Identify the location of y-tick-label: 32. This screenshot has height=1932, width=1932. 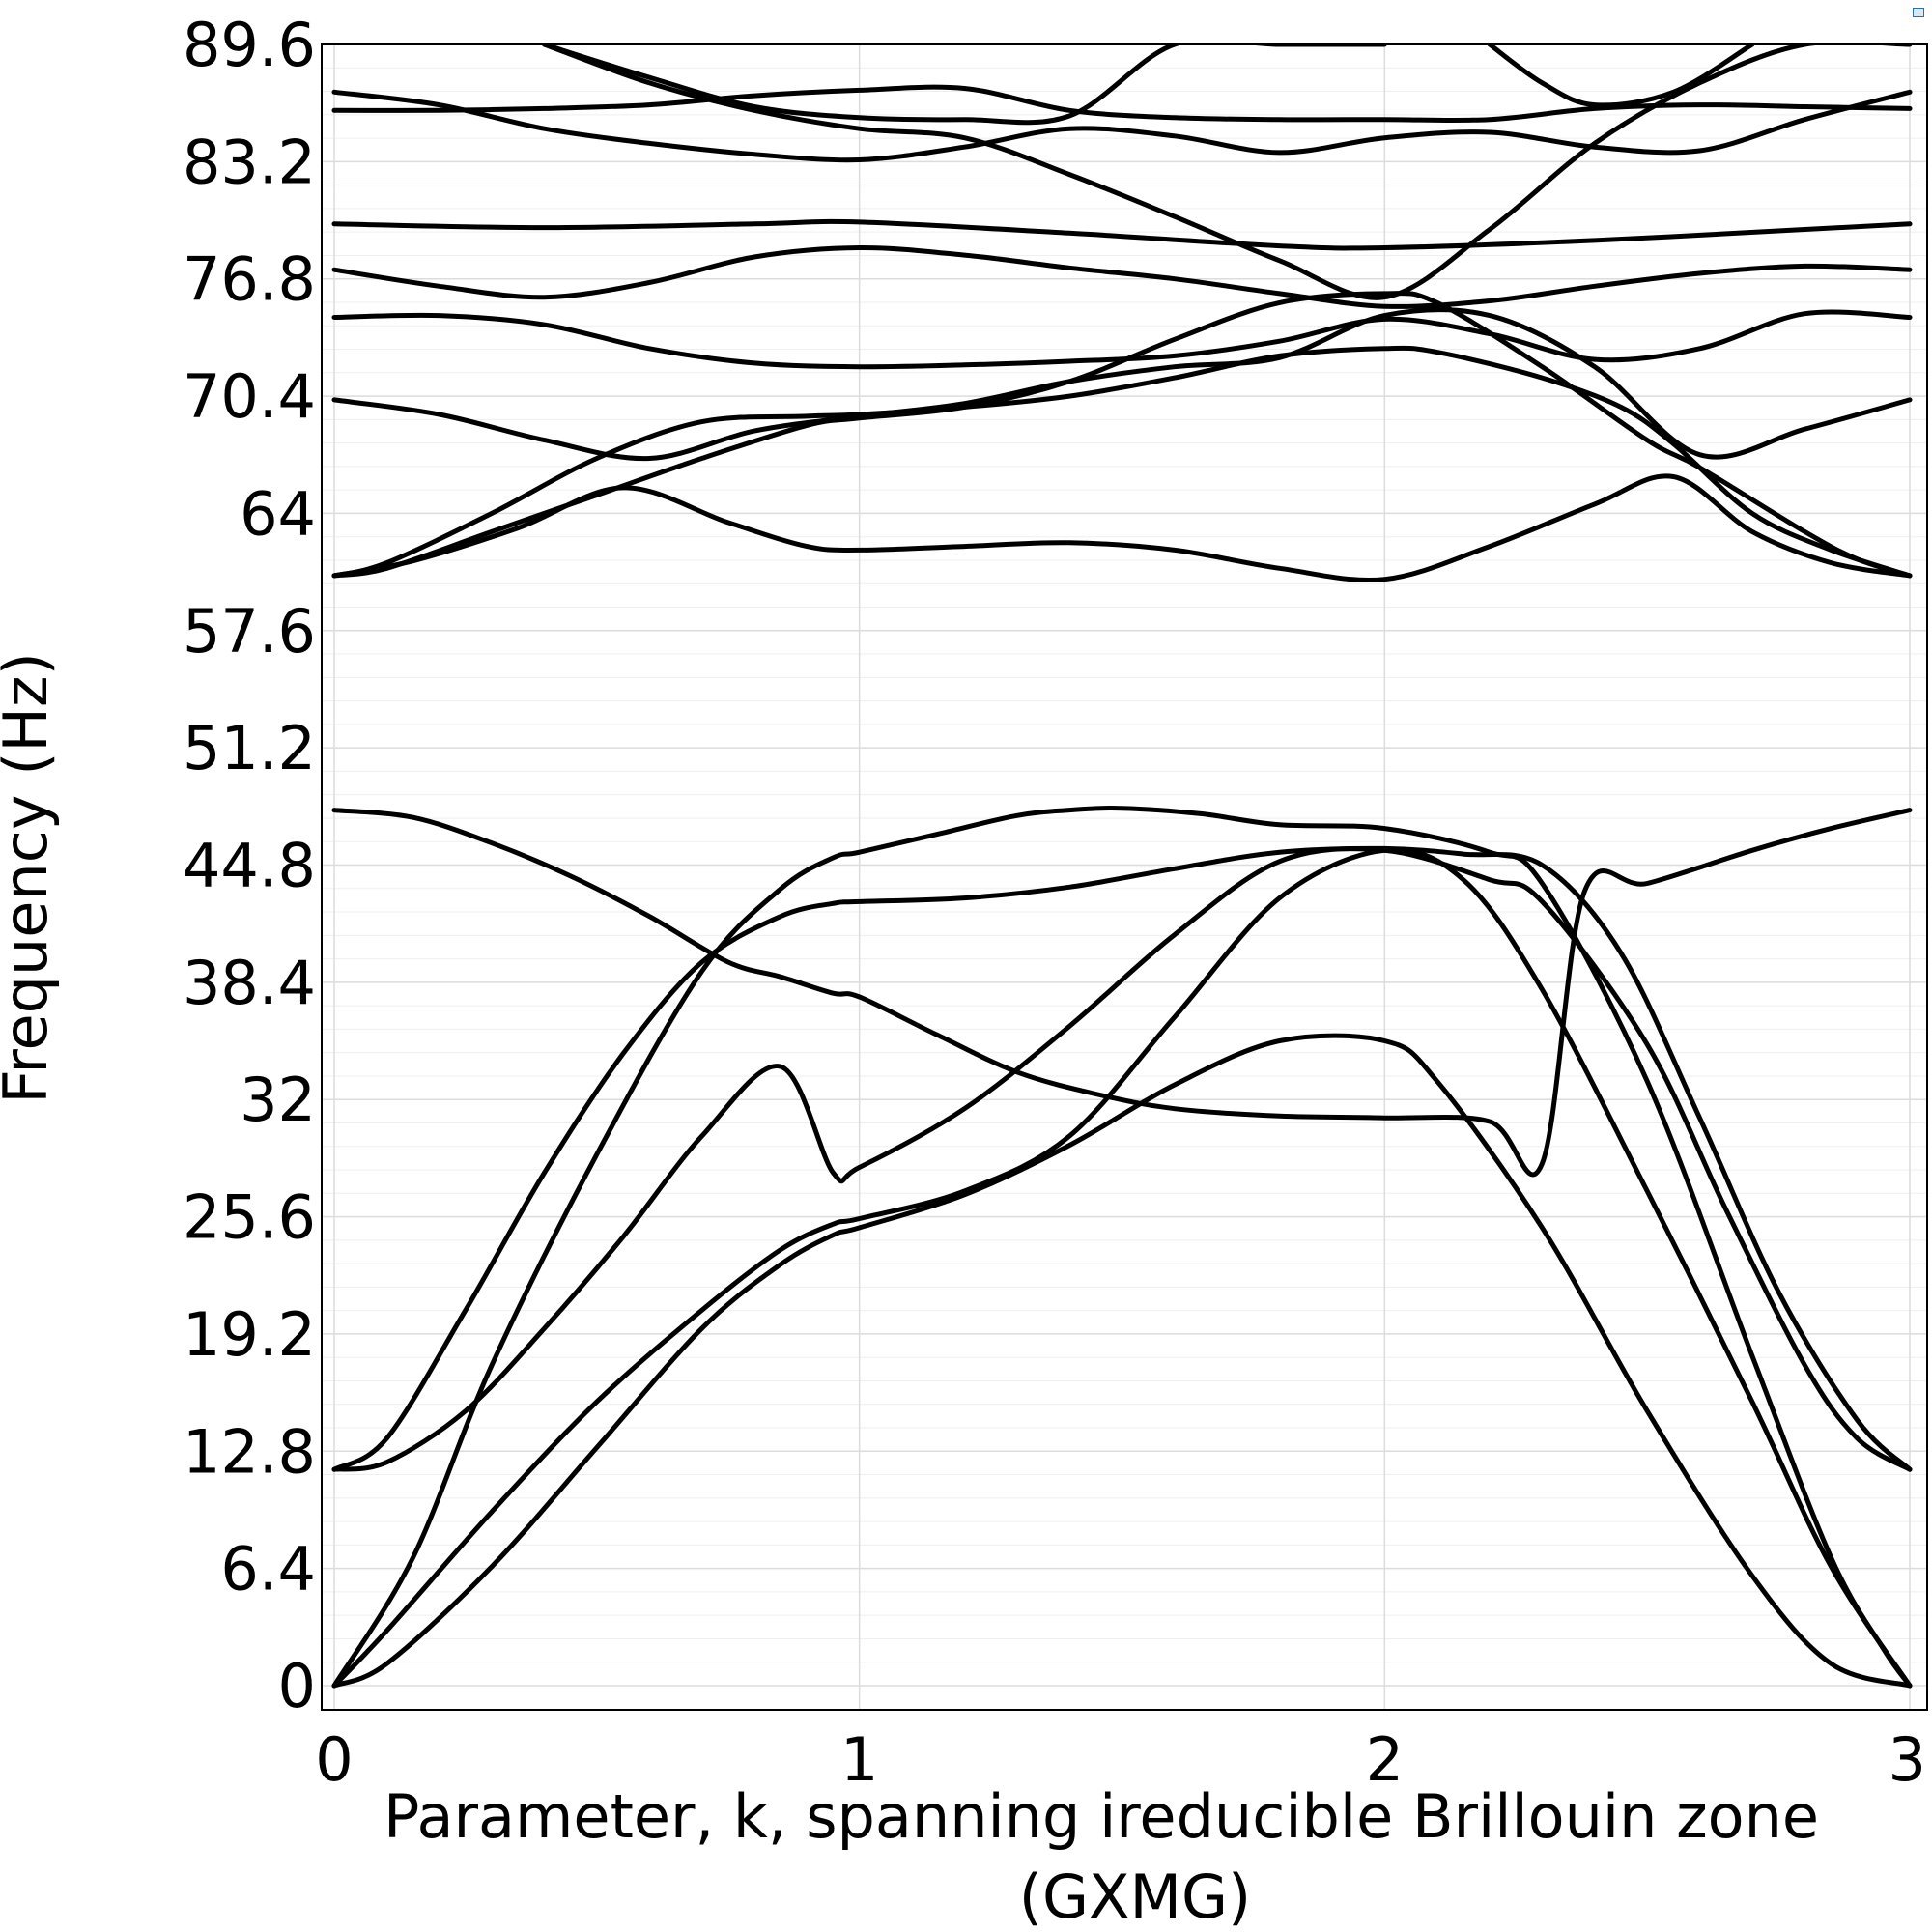
(278, 1100).